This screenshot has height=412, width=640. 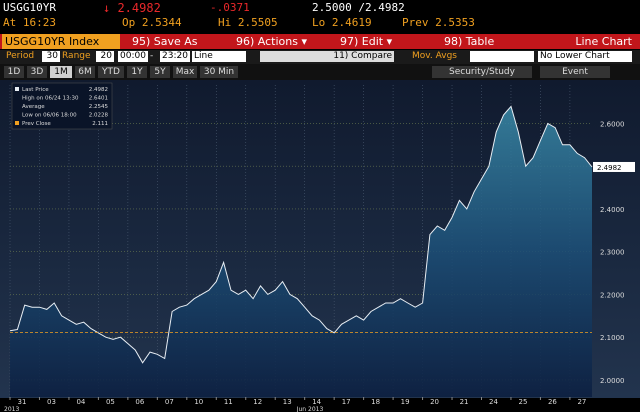 I want to click on legend-label: Prev Close, so click(x=36, y=124).